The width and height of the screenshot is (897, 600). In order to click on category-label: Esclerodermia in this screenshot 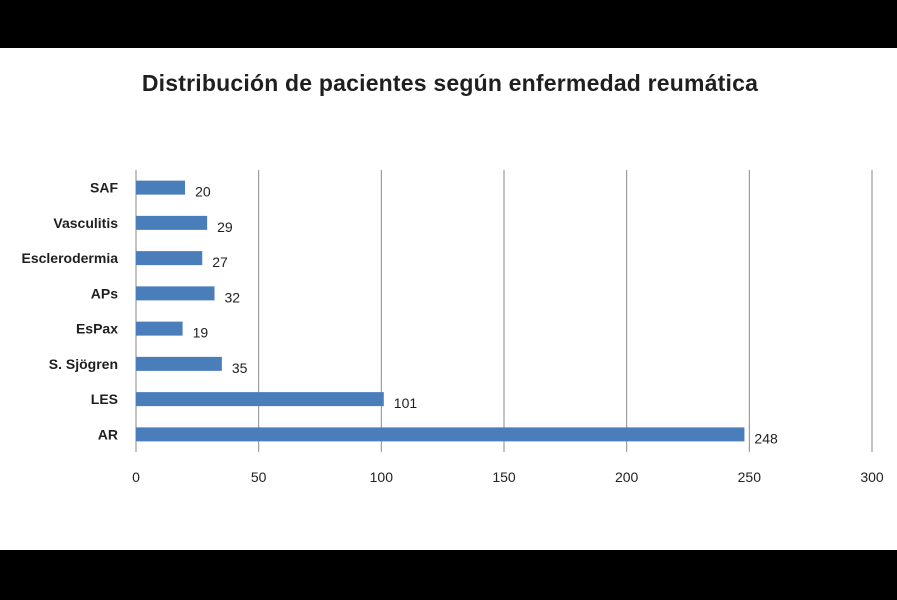, I will do `click(70, 258)`.